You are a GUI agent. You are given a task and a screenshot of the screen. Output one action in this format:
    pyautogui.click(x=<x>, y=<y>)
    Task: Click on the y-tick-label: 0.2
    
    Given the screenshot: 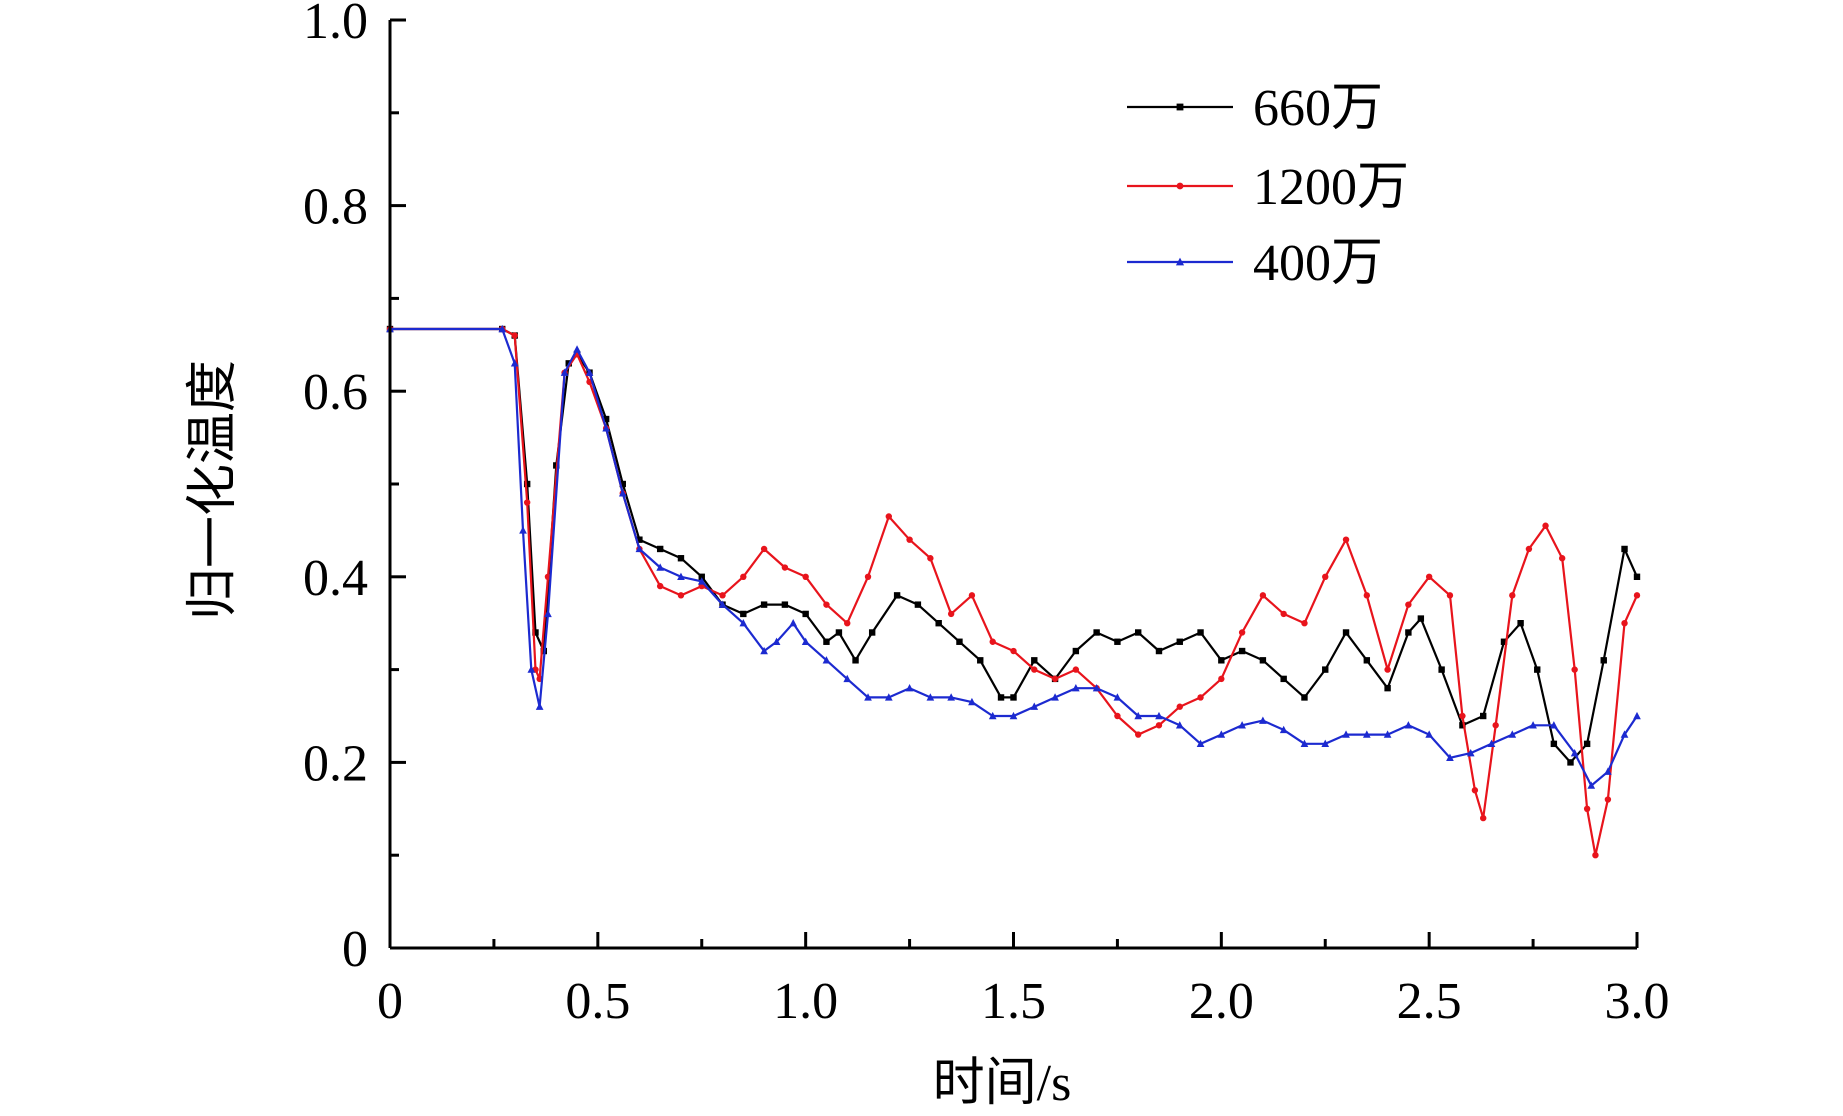 What is the action you would take?
    pyautogui.click(x=335, y=763)
    